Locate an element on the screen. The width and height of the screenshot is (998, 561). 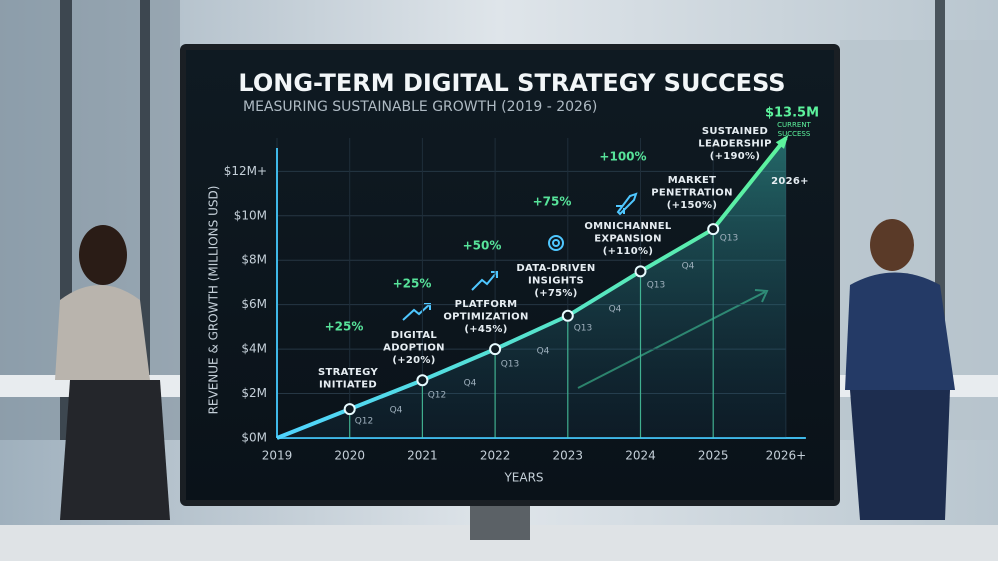
x-axis-title: YEARS is located at coordinates (523, 478).